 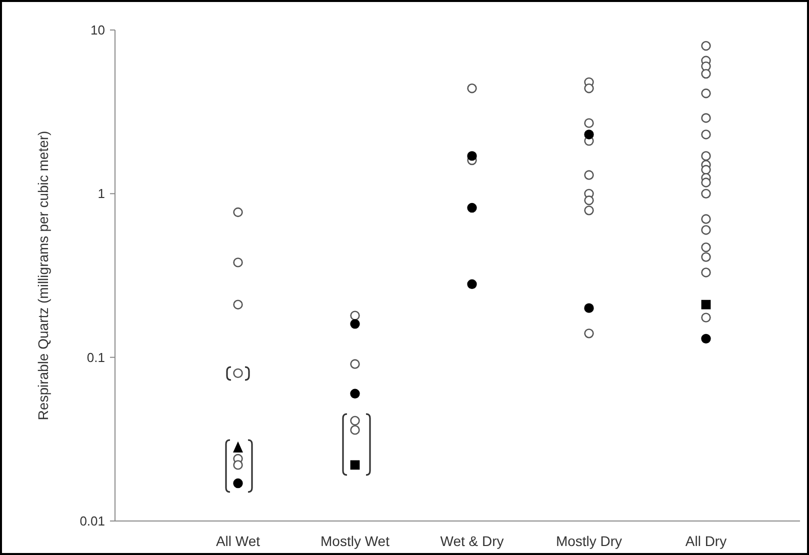 What do you see at coordinates (706, 541) in the screenshot?
I see `x-tick-label: All Dry` at bounding box center [706, 541].